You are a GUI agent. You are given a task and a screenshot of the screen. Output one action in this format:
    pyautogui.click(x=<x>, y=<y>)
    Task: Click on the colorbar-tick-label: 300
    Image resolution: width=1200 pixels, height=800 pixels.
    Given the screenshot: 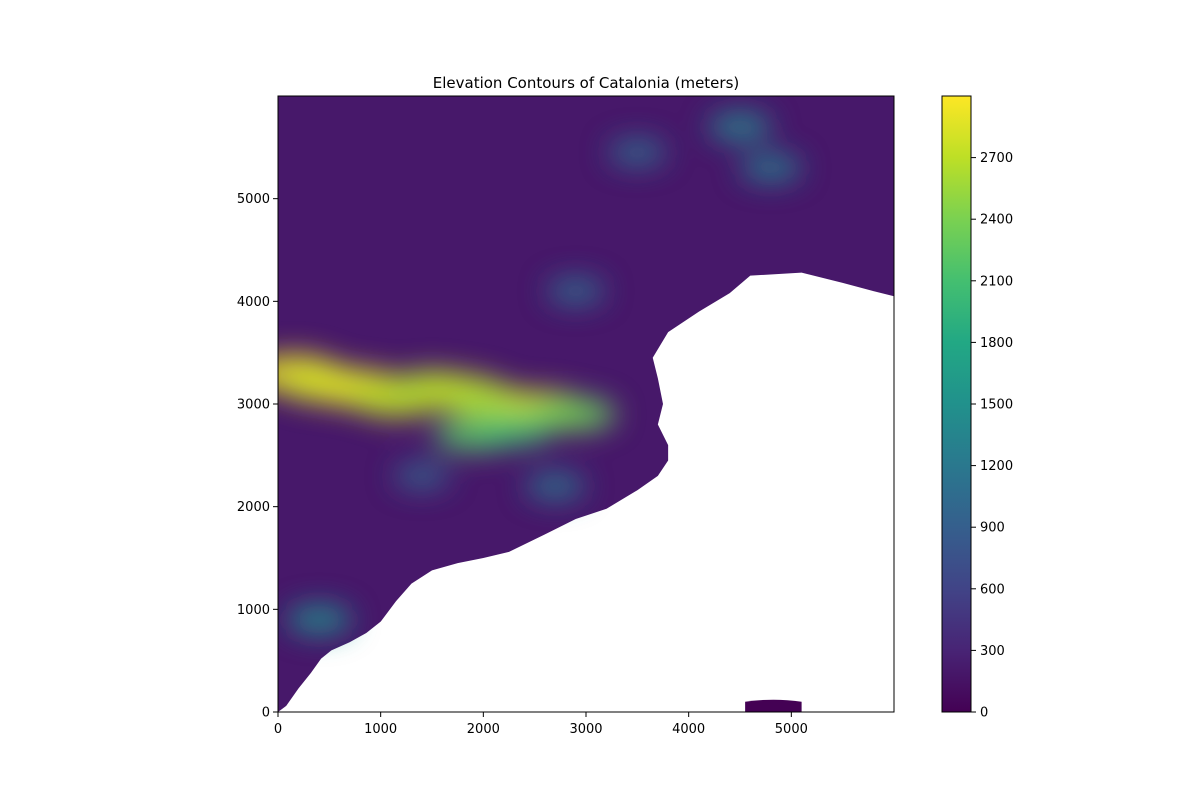 What is the action you would take?
    pyautogui.click(x=992, y=651)
    